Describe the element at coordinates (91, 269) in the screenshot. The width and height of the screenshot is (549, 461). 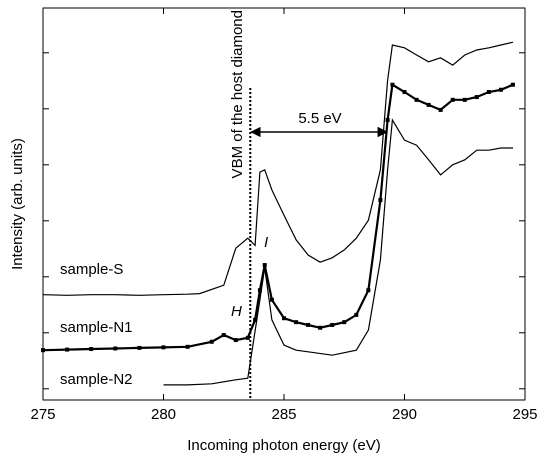
I see `series-label: sample-S` at that location.